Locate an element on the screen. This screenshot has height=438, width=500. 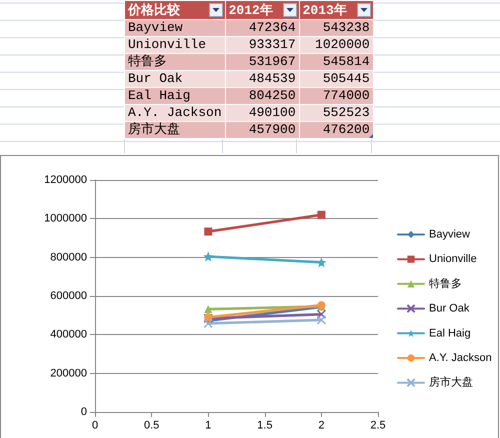
series-label: 2013年 is located at coordinates (324, 10).